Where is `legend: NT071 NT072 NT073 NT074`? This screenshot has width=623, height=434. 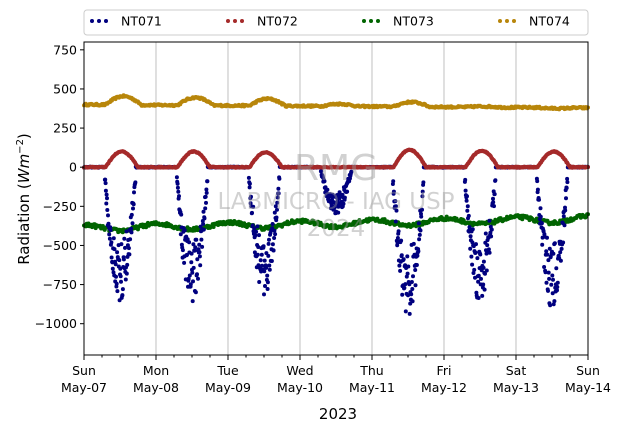 legend: NT071 NT072 NT073 NT074 is located at coordinates (336, 22).